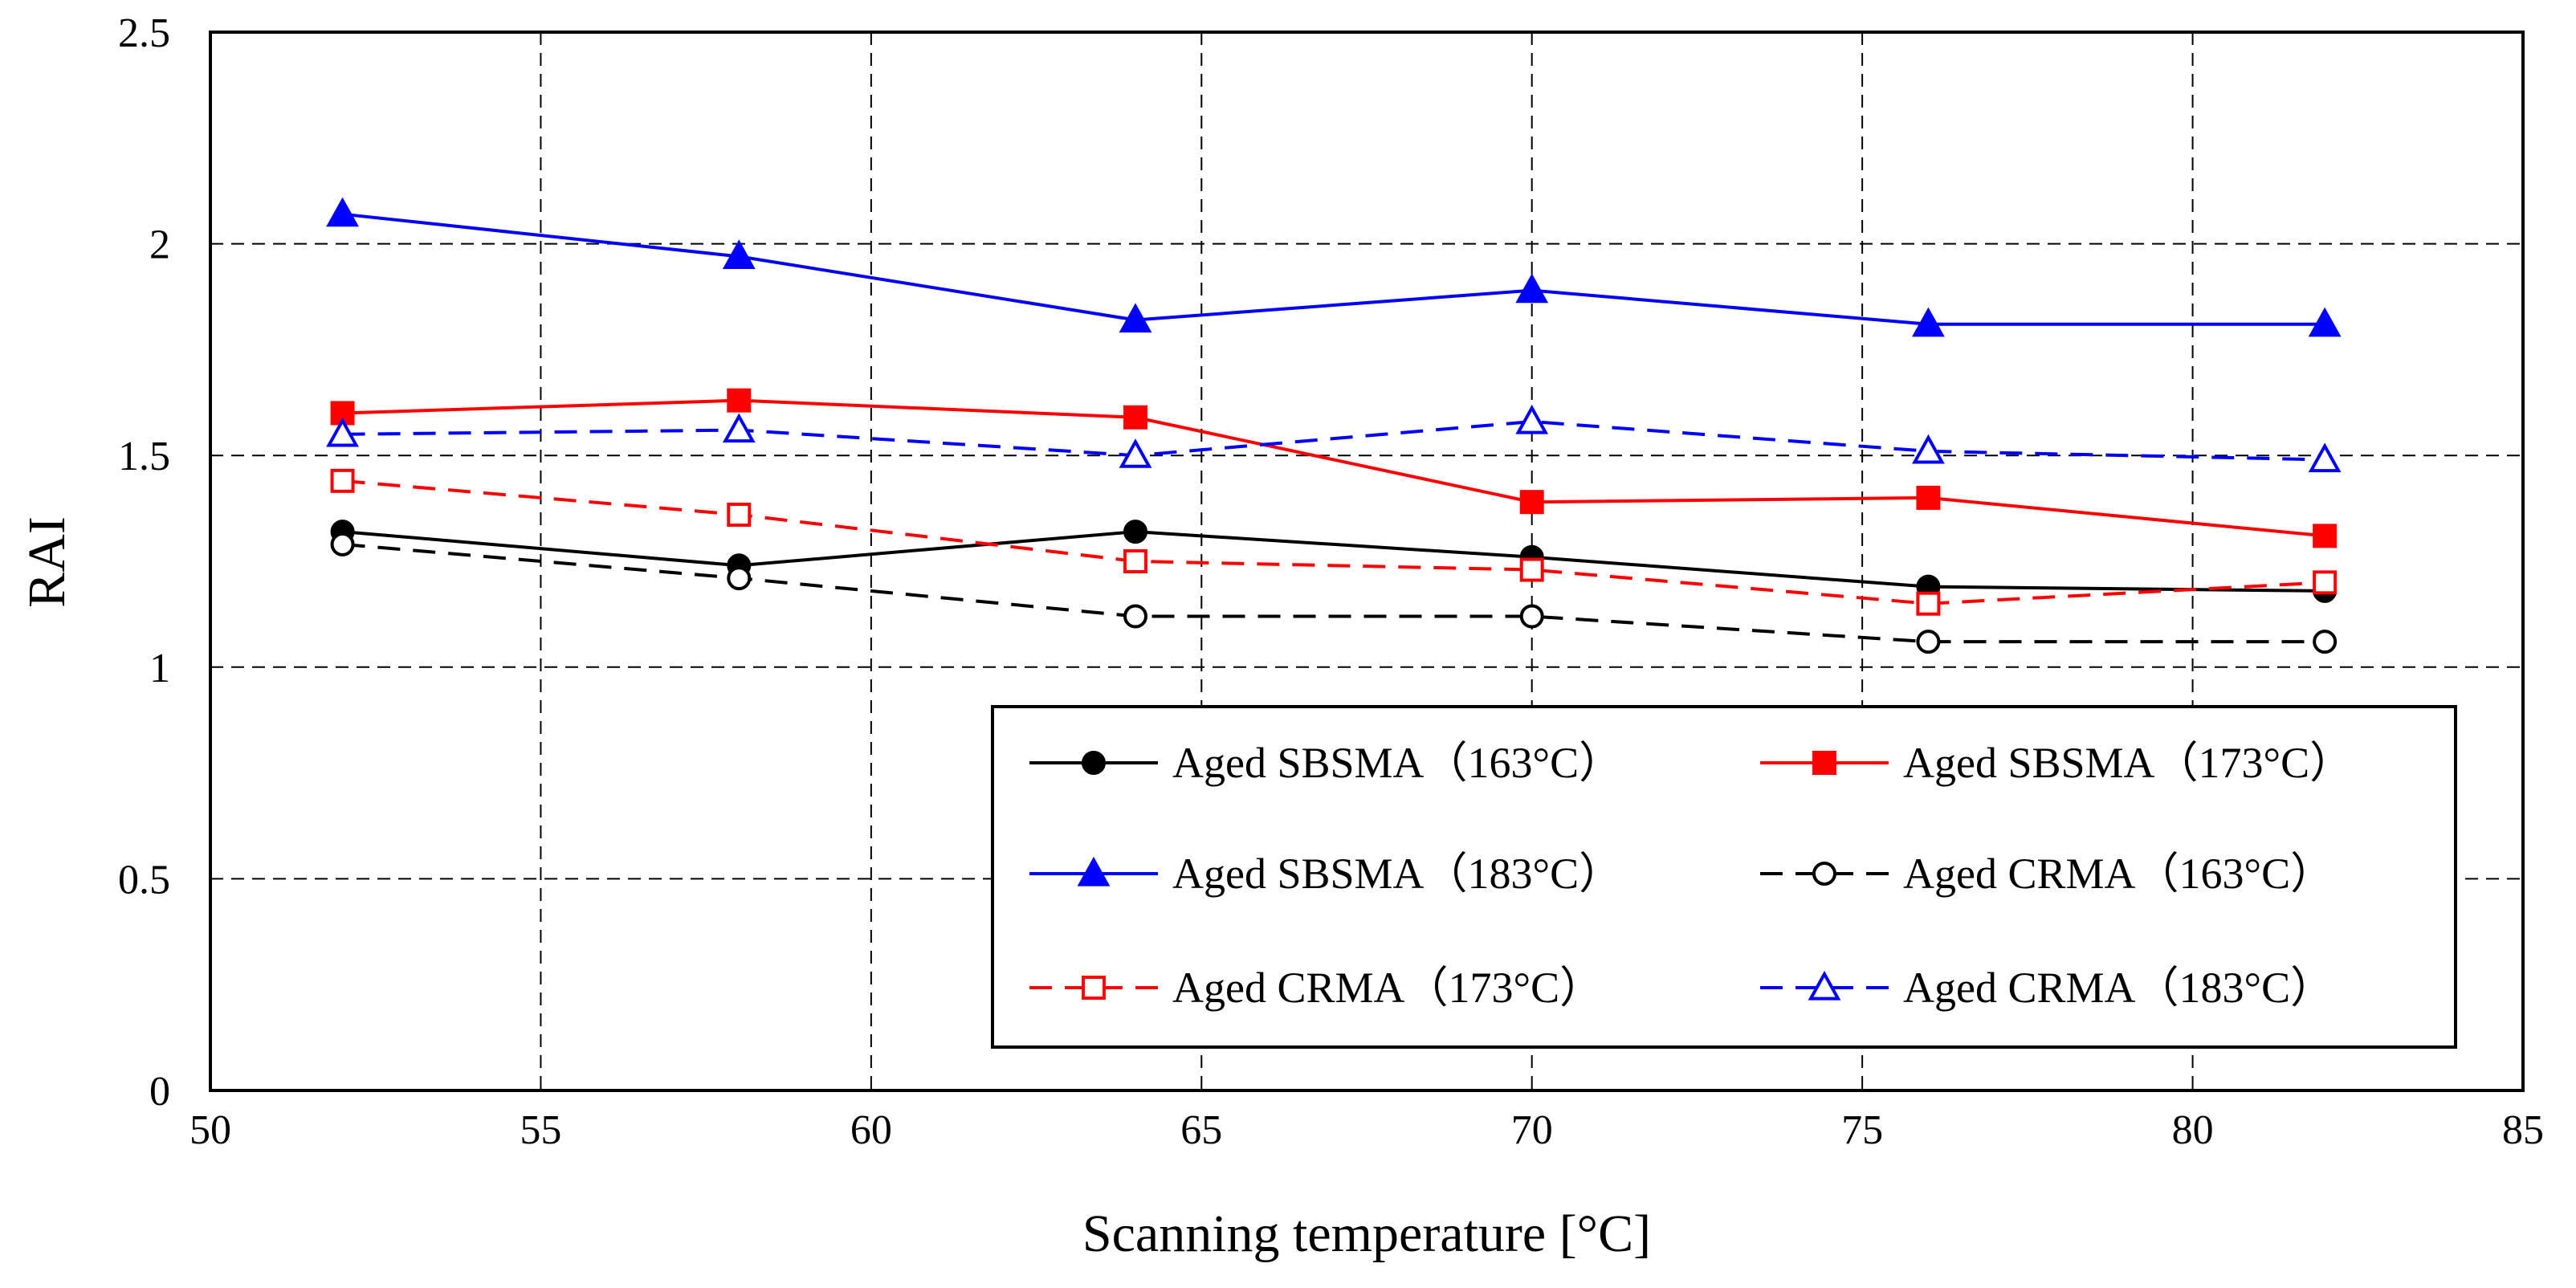 This screenshot has height=1288, width=2576. What do you see at coordinates (144, 456) in the screenshot?
I see `y-tick-label: 1.5` at bounding box center [144, 456].